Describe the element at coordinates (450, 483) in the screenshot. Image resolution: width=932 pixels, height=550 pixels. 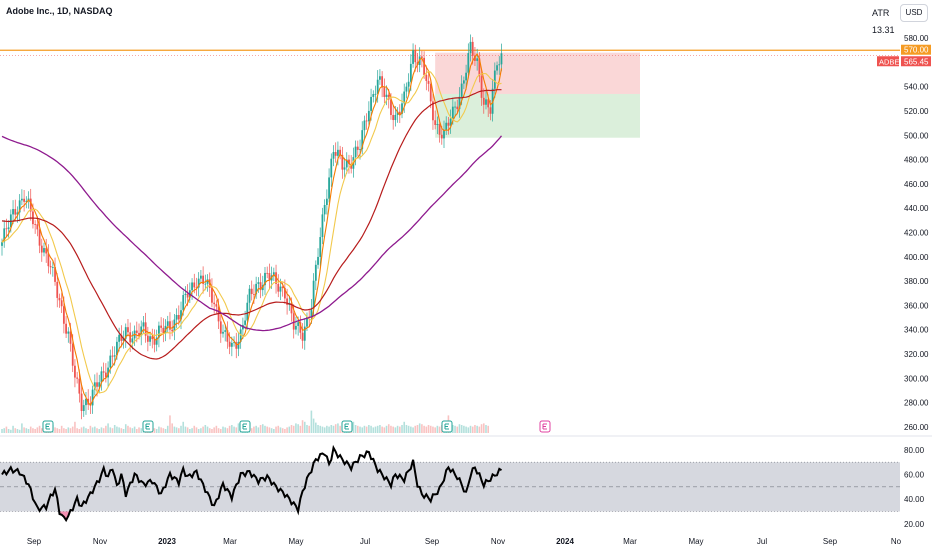
I see `rsi-pane` at that location.